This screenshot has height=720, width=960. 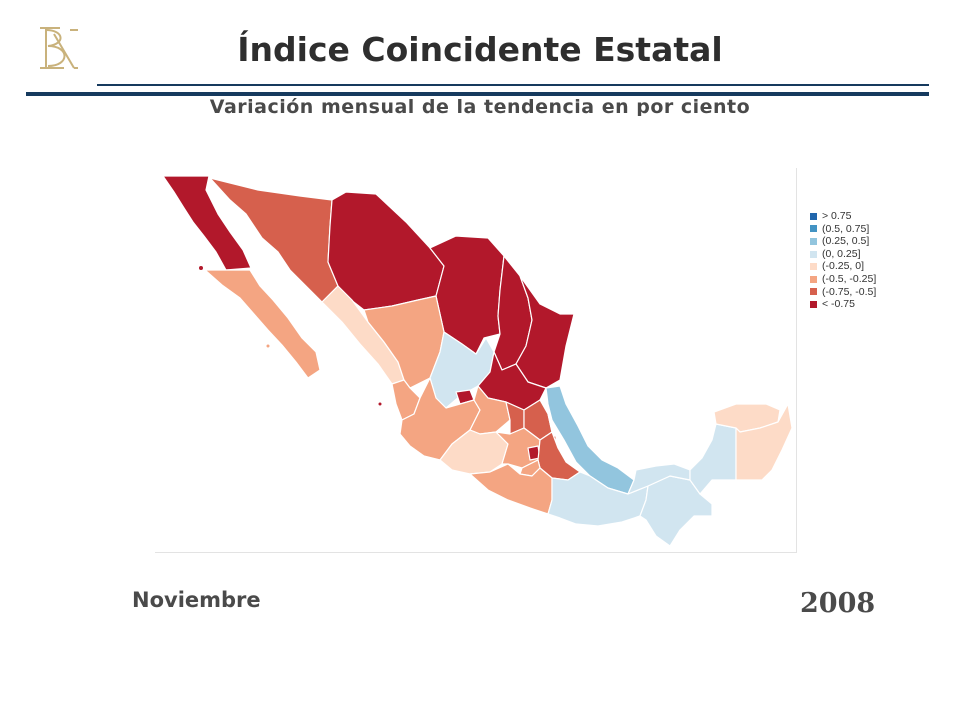 What do you see at coordinates (849, 291) in the screenshot?
I see `legend-label: (-0.75, -0.5]` at bounding box center [849, 291].